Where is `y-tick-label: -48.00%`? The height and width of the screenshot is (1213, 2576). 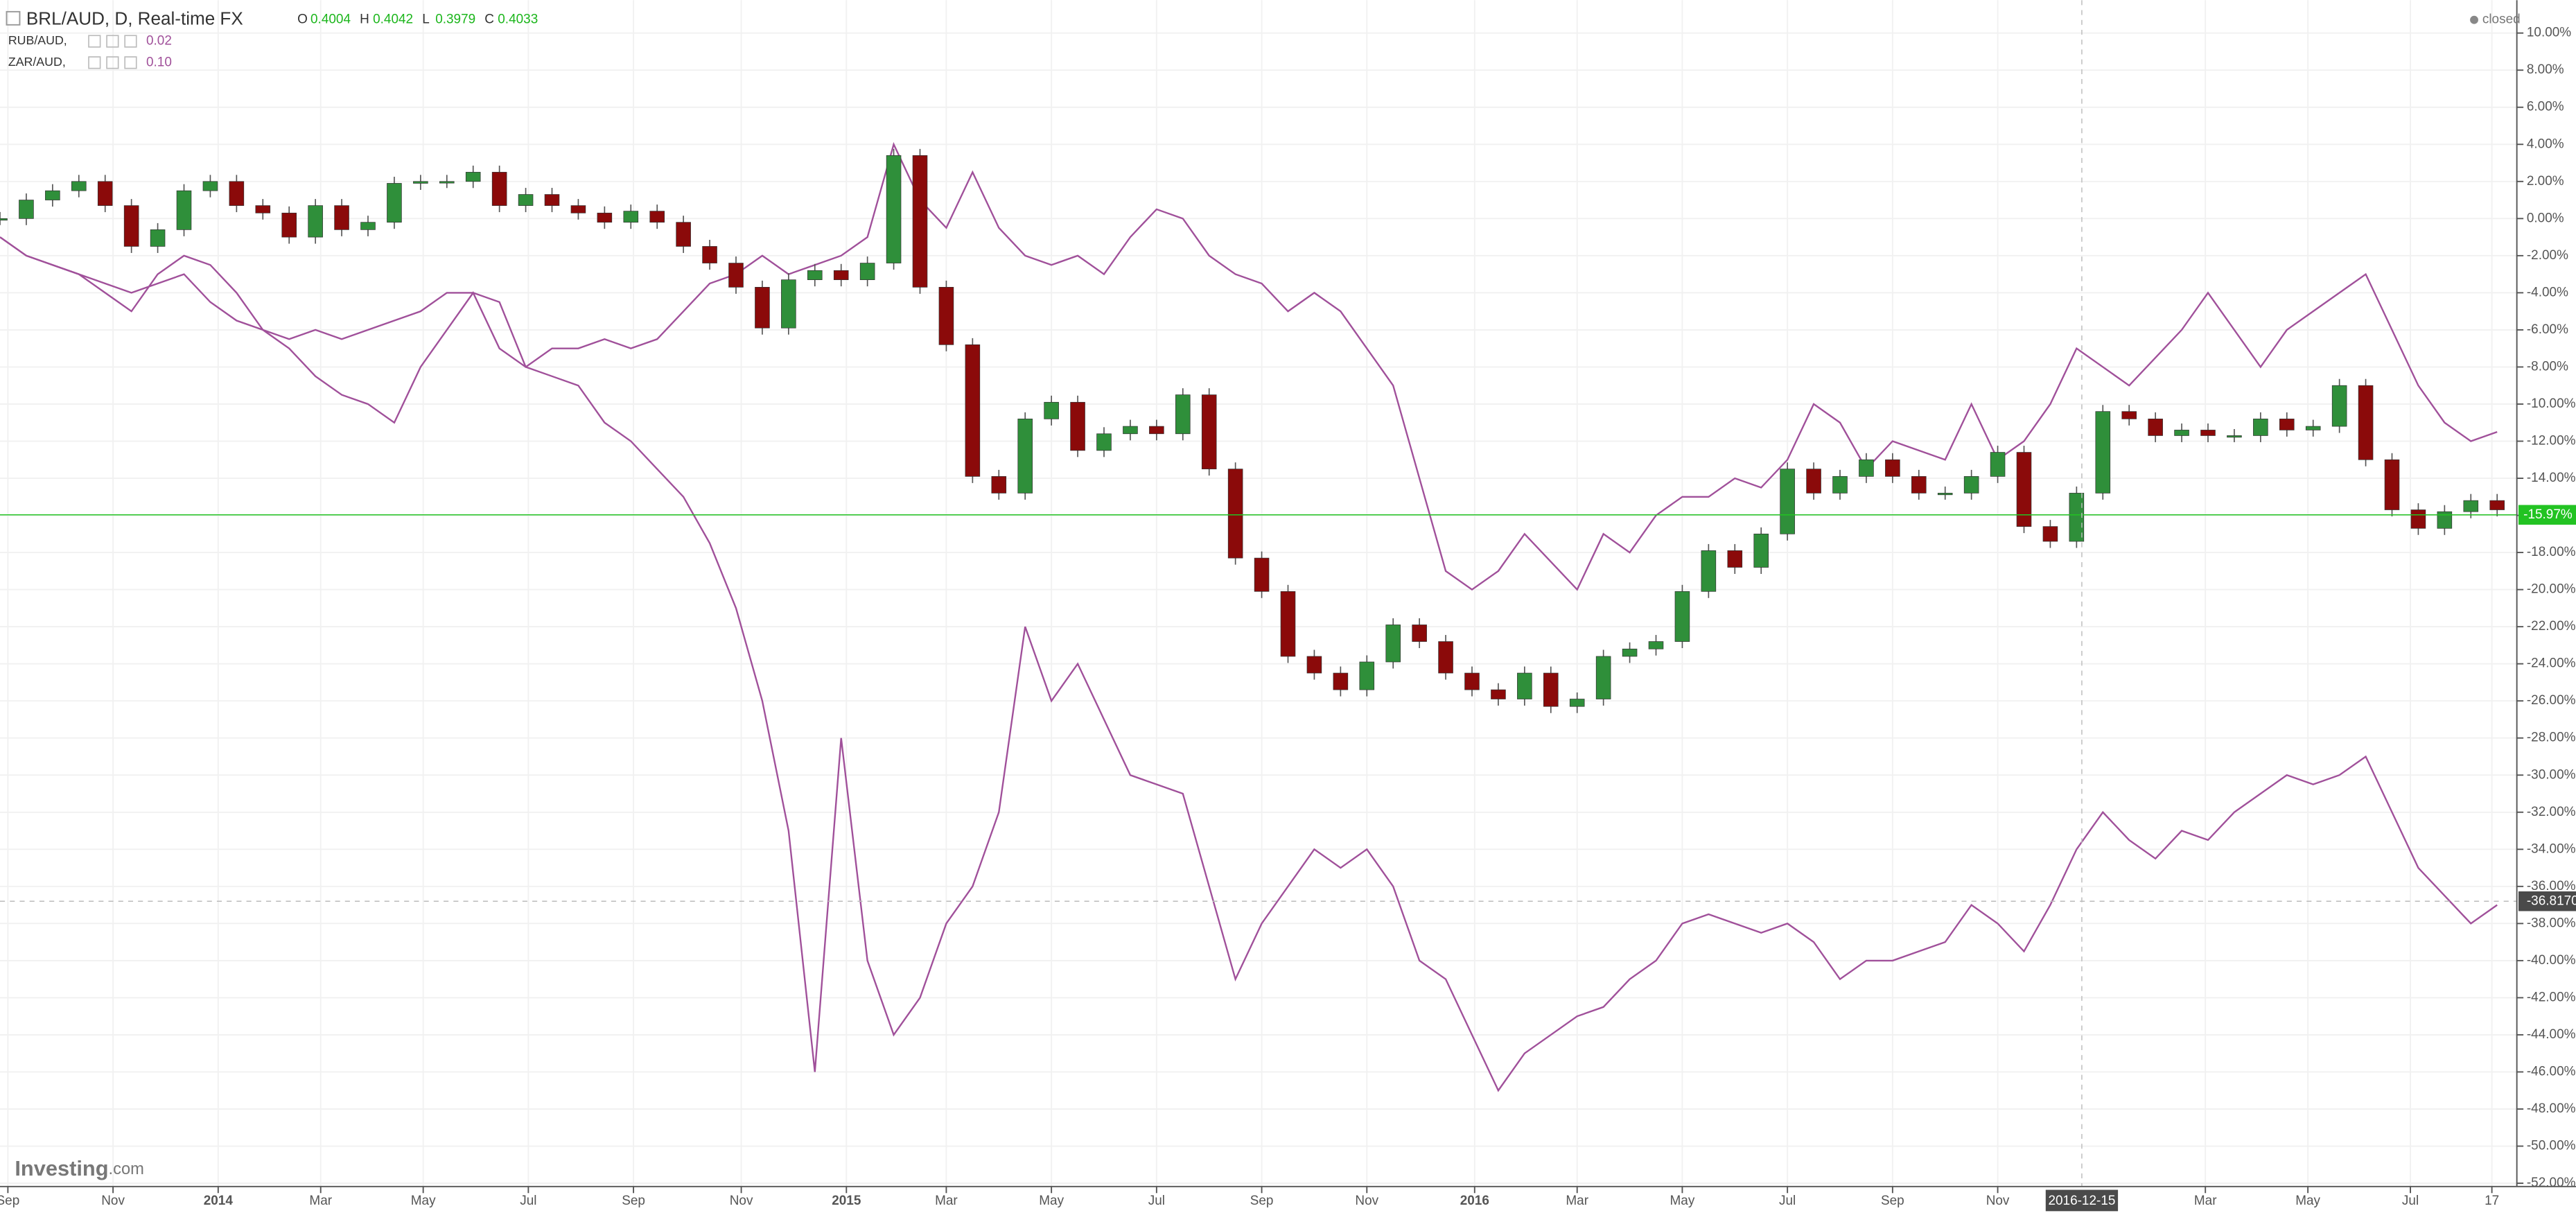
y-tick-label: -48.00% is located at coordinates (2551, 1108).